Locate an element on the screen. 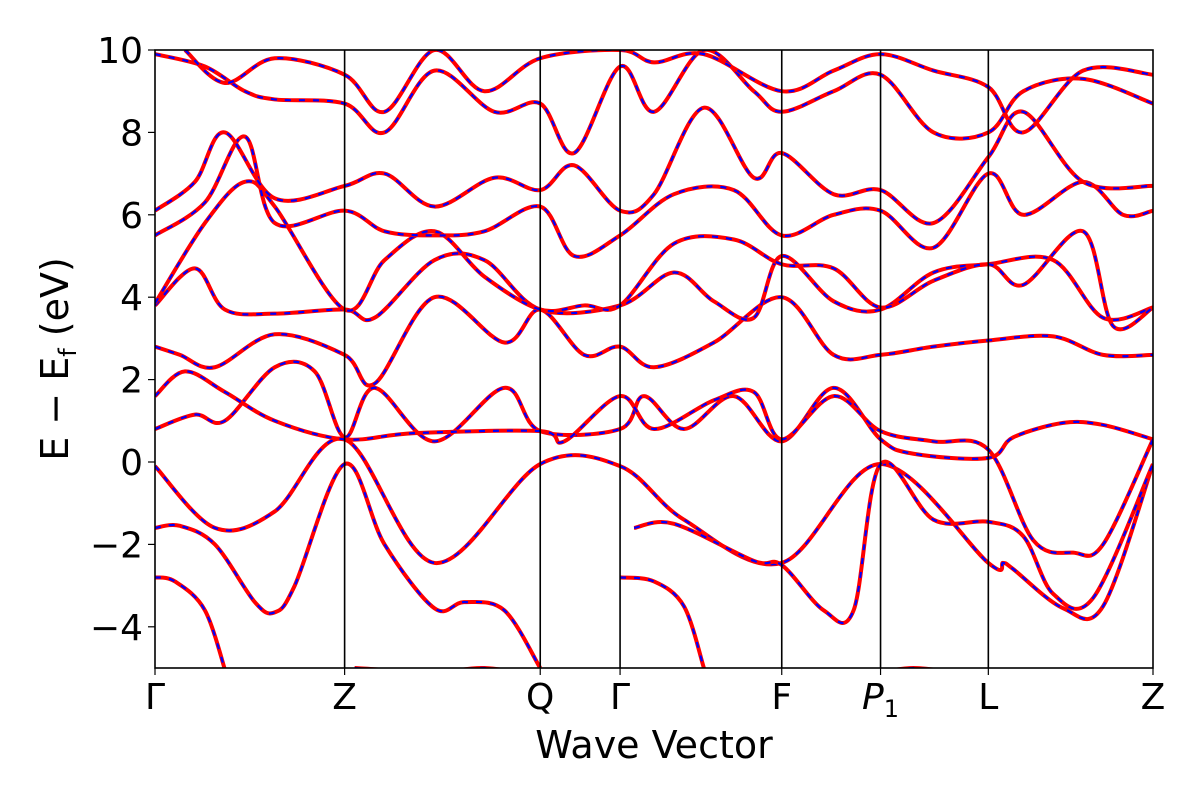 Image resolution: width=1200 pixels, height=800 pixels. y-tick-label: −4 is located at coordinates (116, 628).